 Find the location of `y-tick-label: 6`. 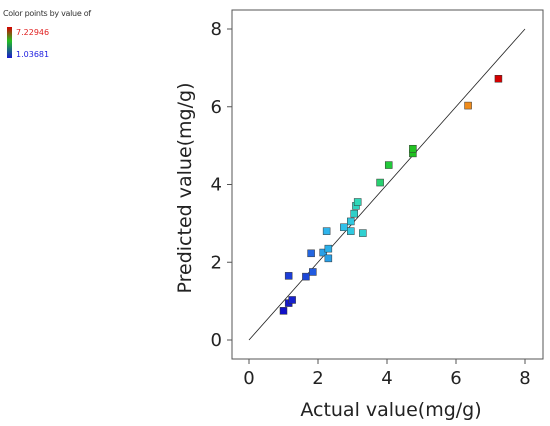

y-tick-label: 6 is located at coordinates (216, 107).